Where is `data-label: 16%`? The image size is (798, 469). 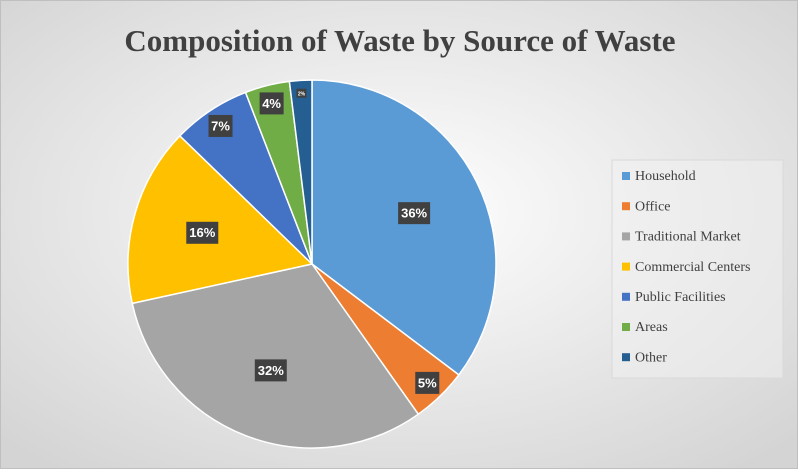
data-label: 16% is located at coordinates (202, 232).